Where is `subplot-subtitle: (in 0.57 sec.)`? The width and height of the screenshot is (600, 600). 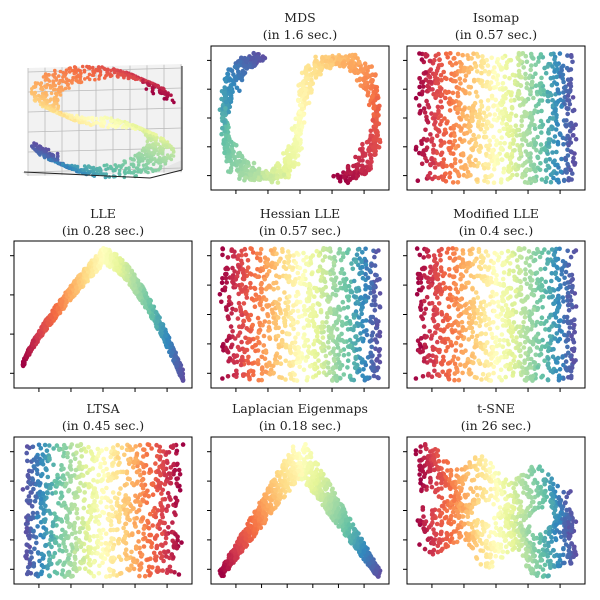
subplot-subtitle: (in 0.57 sec.) is located at coordinates (496, 34).